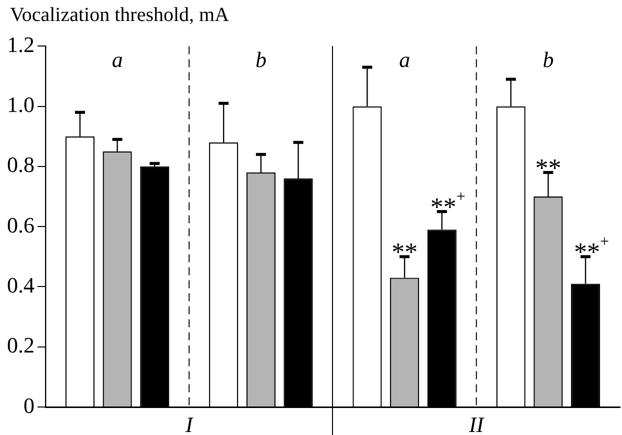  Describe the element at coordinates (20, 165) in the screenshot. I see `y-tick-label: 0.8` at that location.